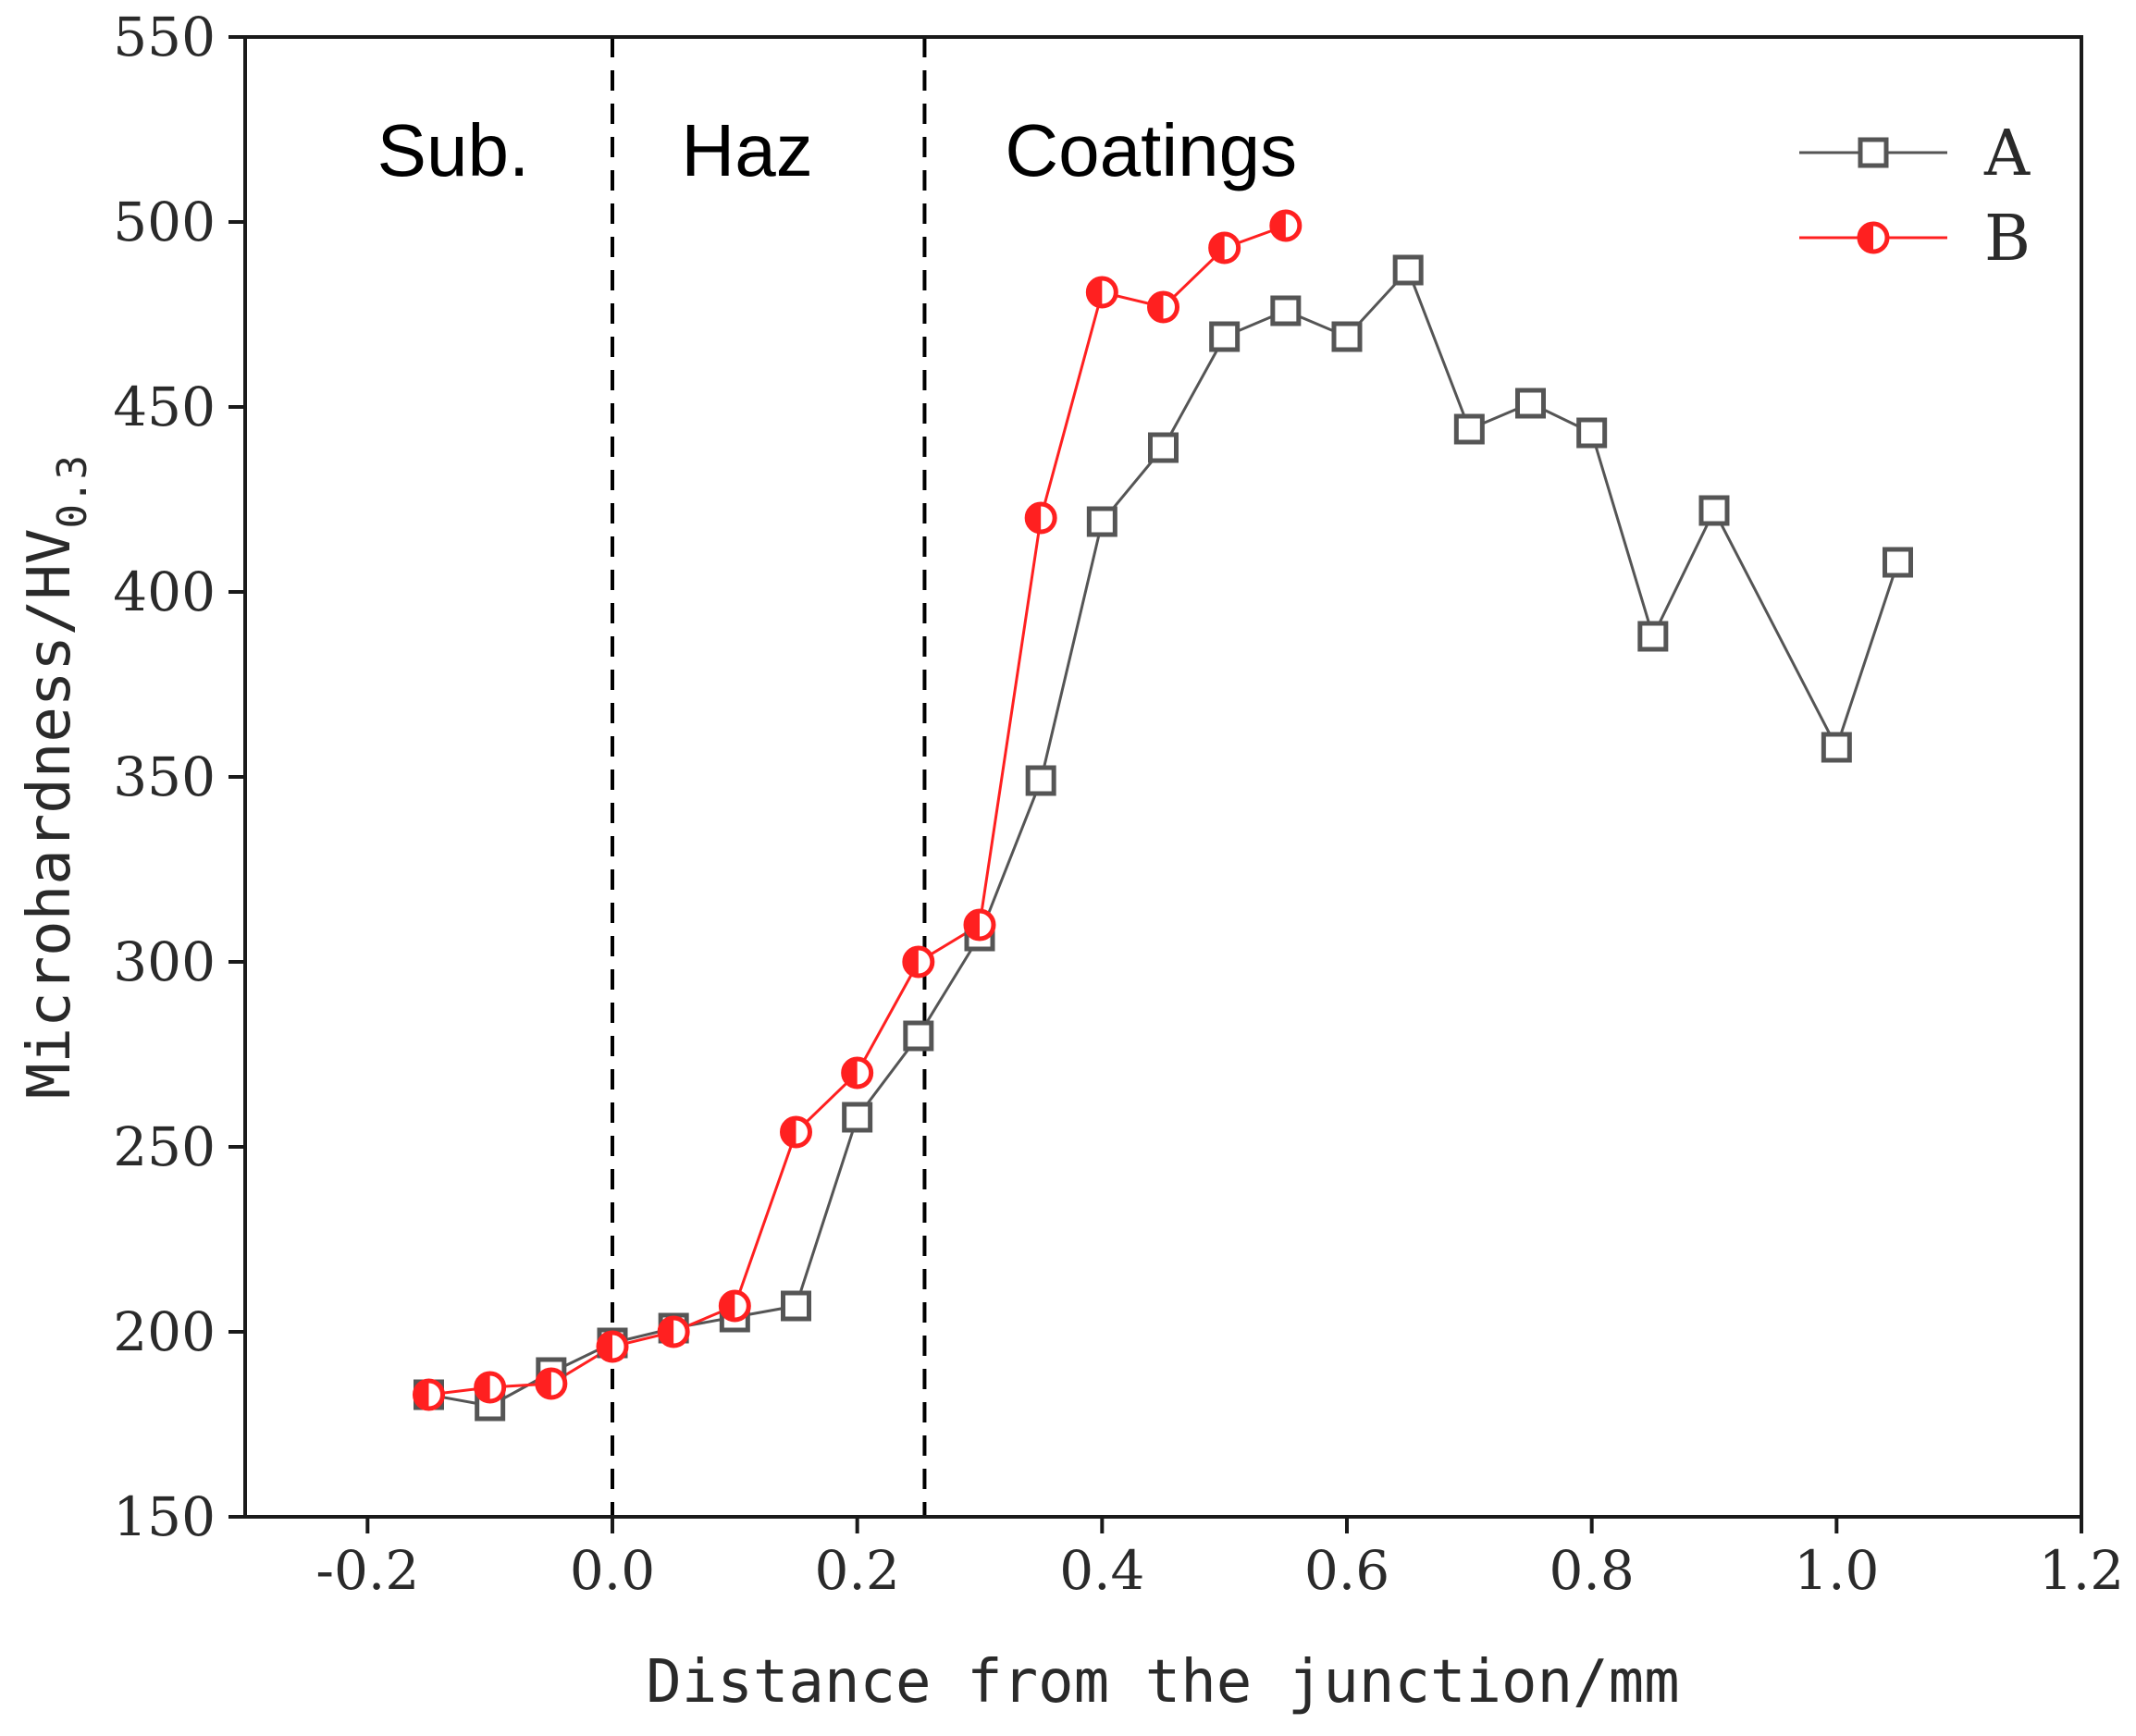 The height and width of the screenshot is (1736, 2136). I want to click on x-tick-label: 1.2, so click(2082, 1570).